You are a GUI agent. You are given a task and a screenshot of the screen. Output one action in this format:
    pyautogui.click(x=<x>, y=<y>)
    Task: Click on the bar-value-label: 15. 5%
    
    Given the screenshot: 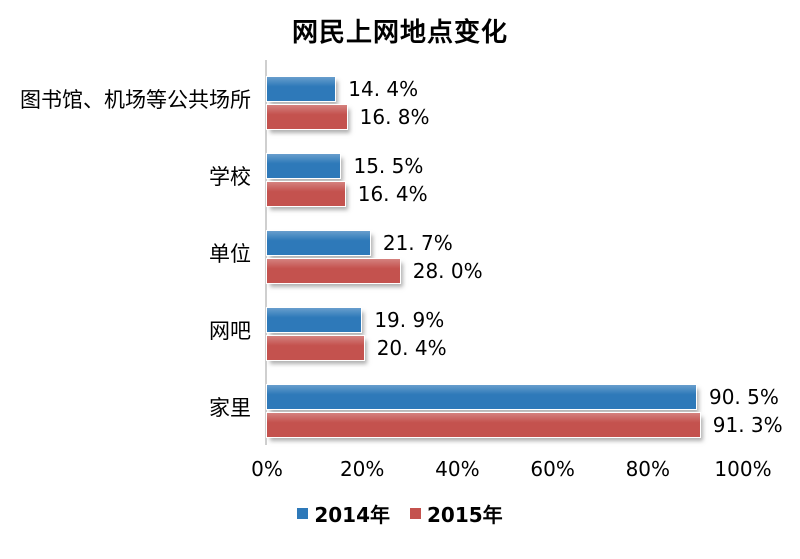 What is the action you would take?
    pyautogui.click(x=388, y=166)
    